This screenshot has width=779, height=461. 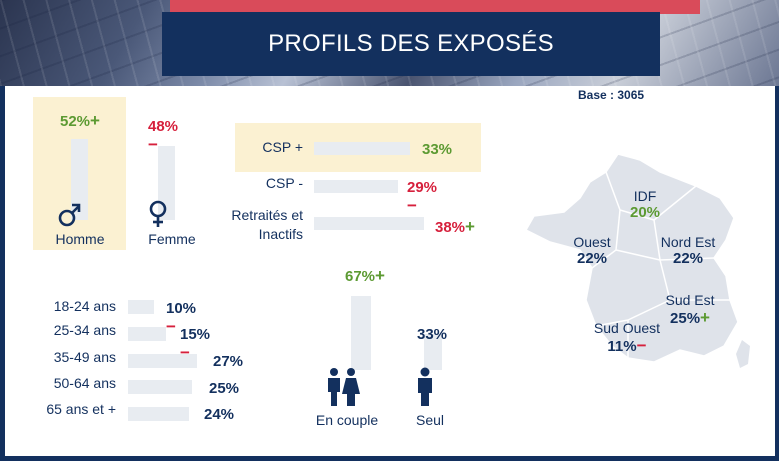 What do you see at coordinates (344, 387) in the screenshot?
I see `couple-icon` at bounding box center [344, 387].